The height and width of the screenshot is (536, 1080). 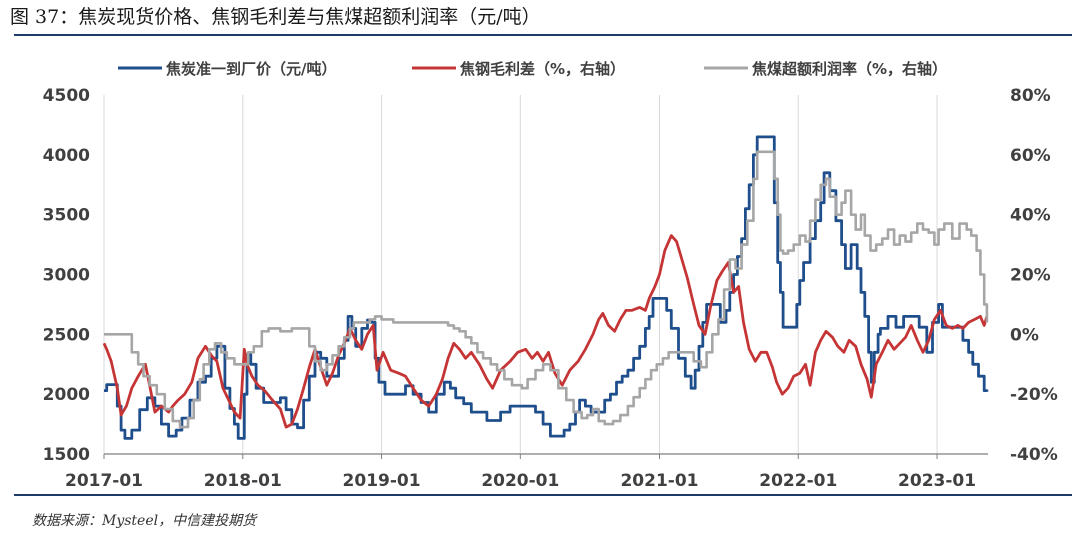 What do you see at coordinates (1030, 96) in the screenshot?
I see `y-right-tick-label: 80%` at bounding box center [1030, 96].